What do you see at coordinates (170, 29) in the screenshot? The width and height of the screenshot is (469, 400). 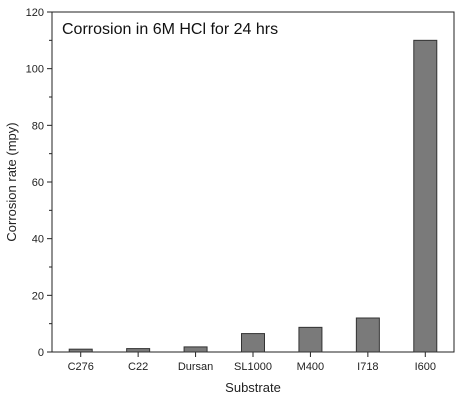 I see `chart-title: Corrosion in 6M HCl for 24 hrs` at bounding box center [170, 29].